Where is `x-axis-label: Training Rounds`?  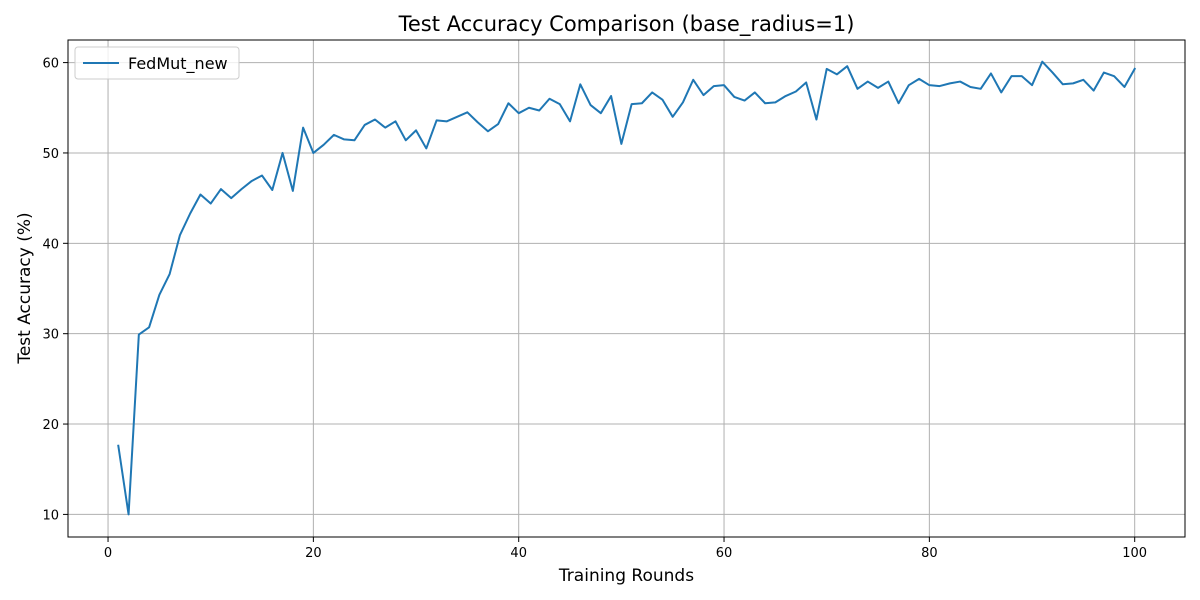 x-axis-label: Training Rounds is located at coordinates (626, 576).